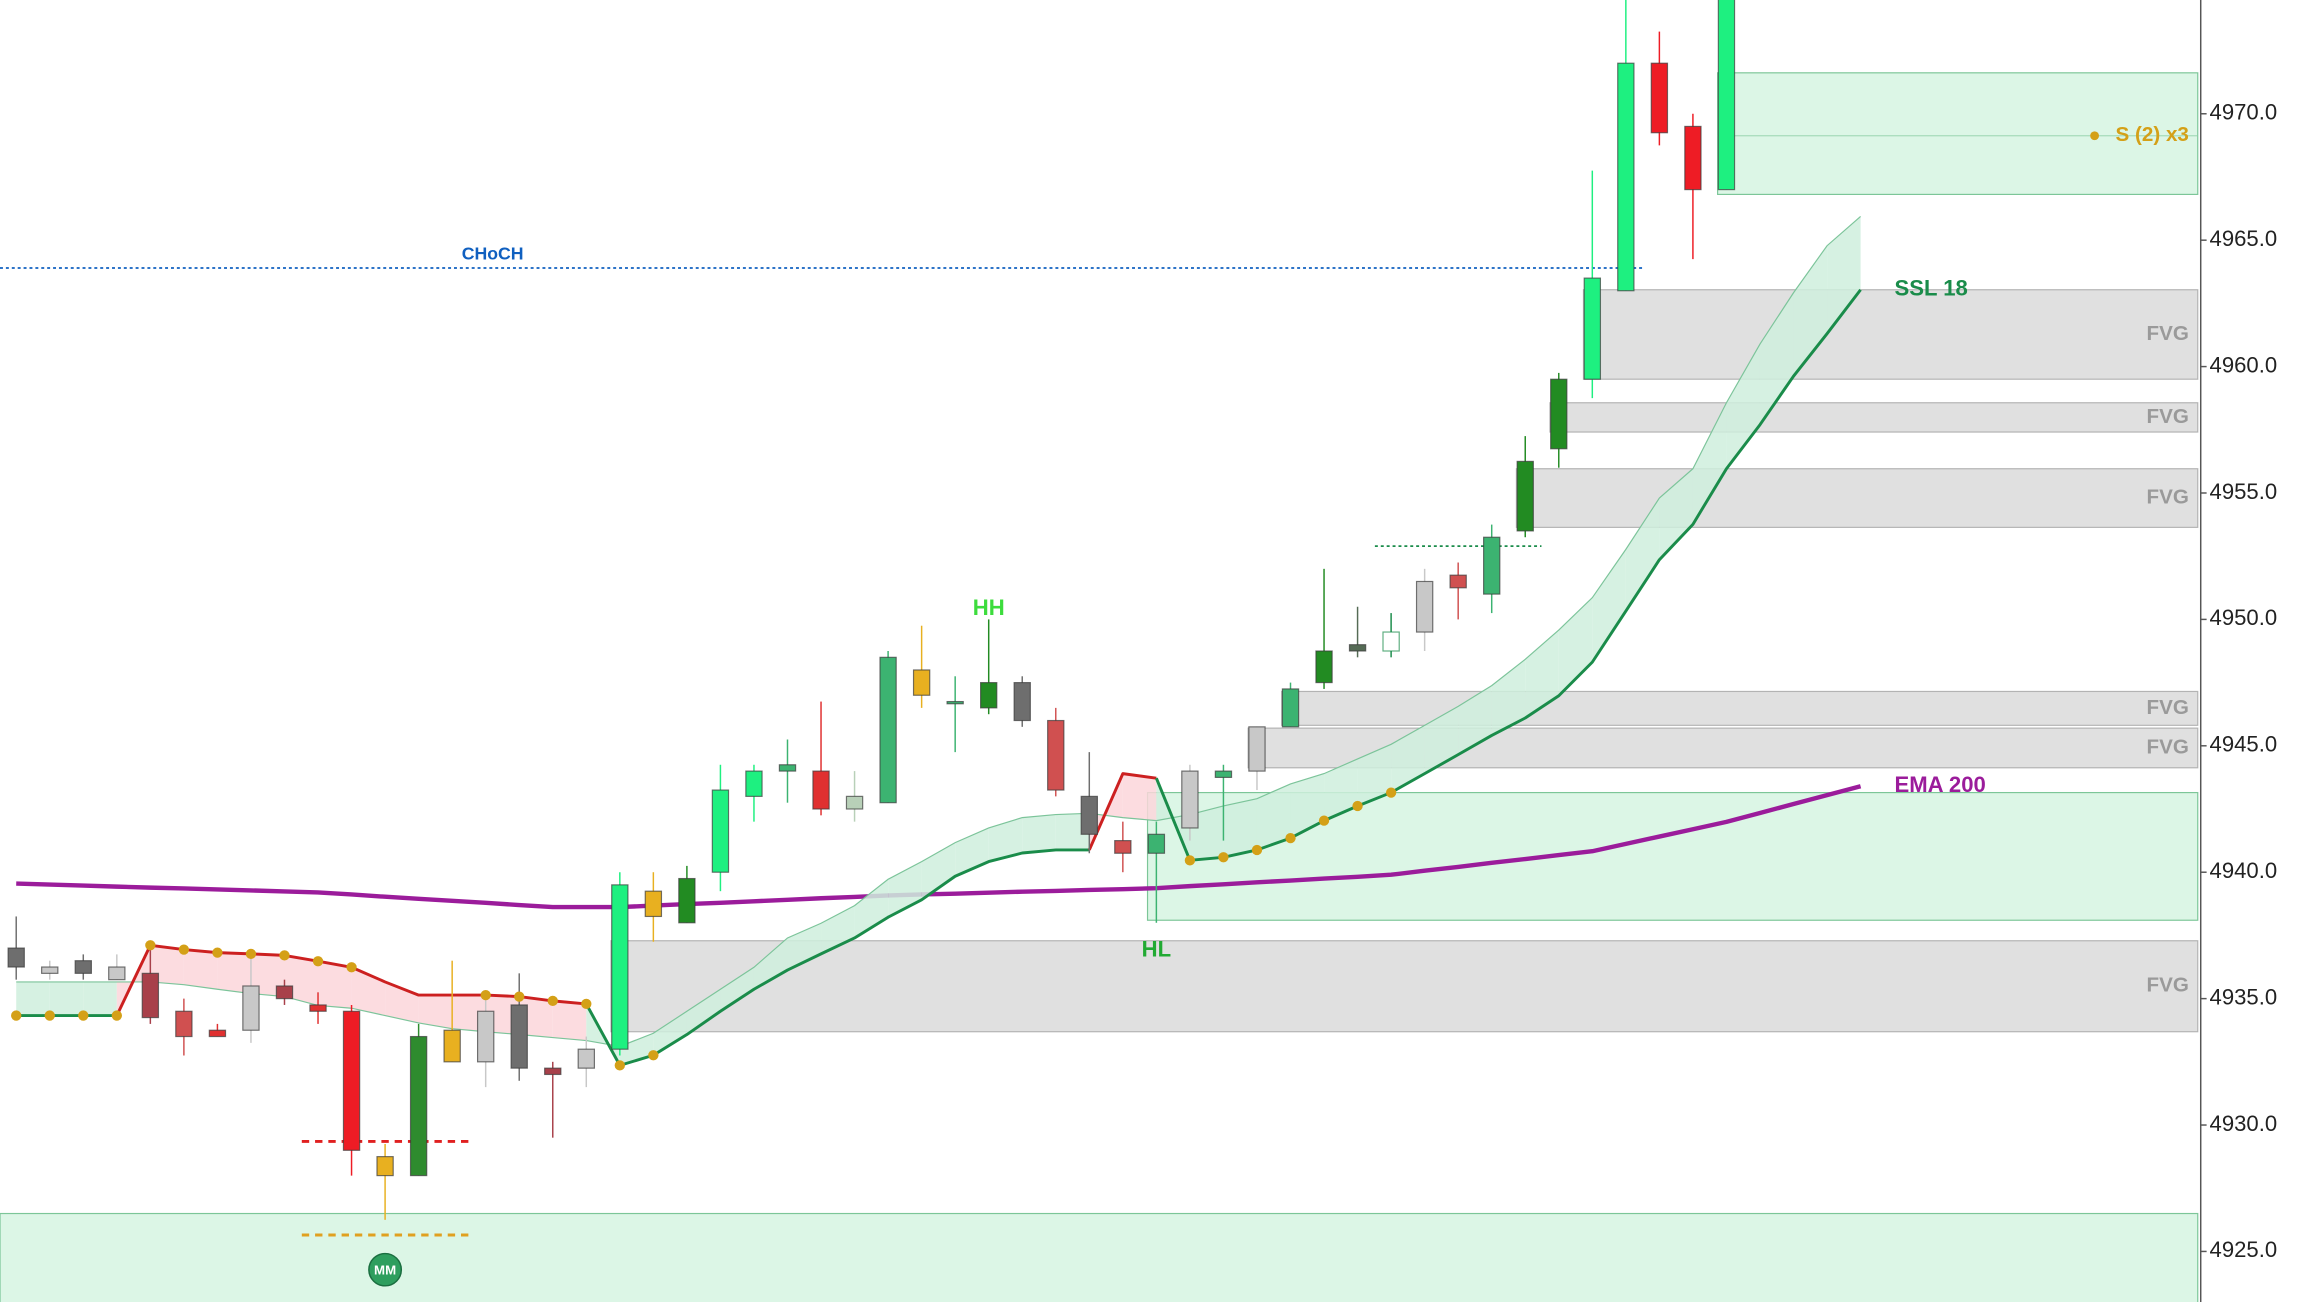  Describe the element at coordinates (2244, 112) in the screenshot. I see `y-tick-label: 4970.0` at that location.